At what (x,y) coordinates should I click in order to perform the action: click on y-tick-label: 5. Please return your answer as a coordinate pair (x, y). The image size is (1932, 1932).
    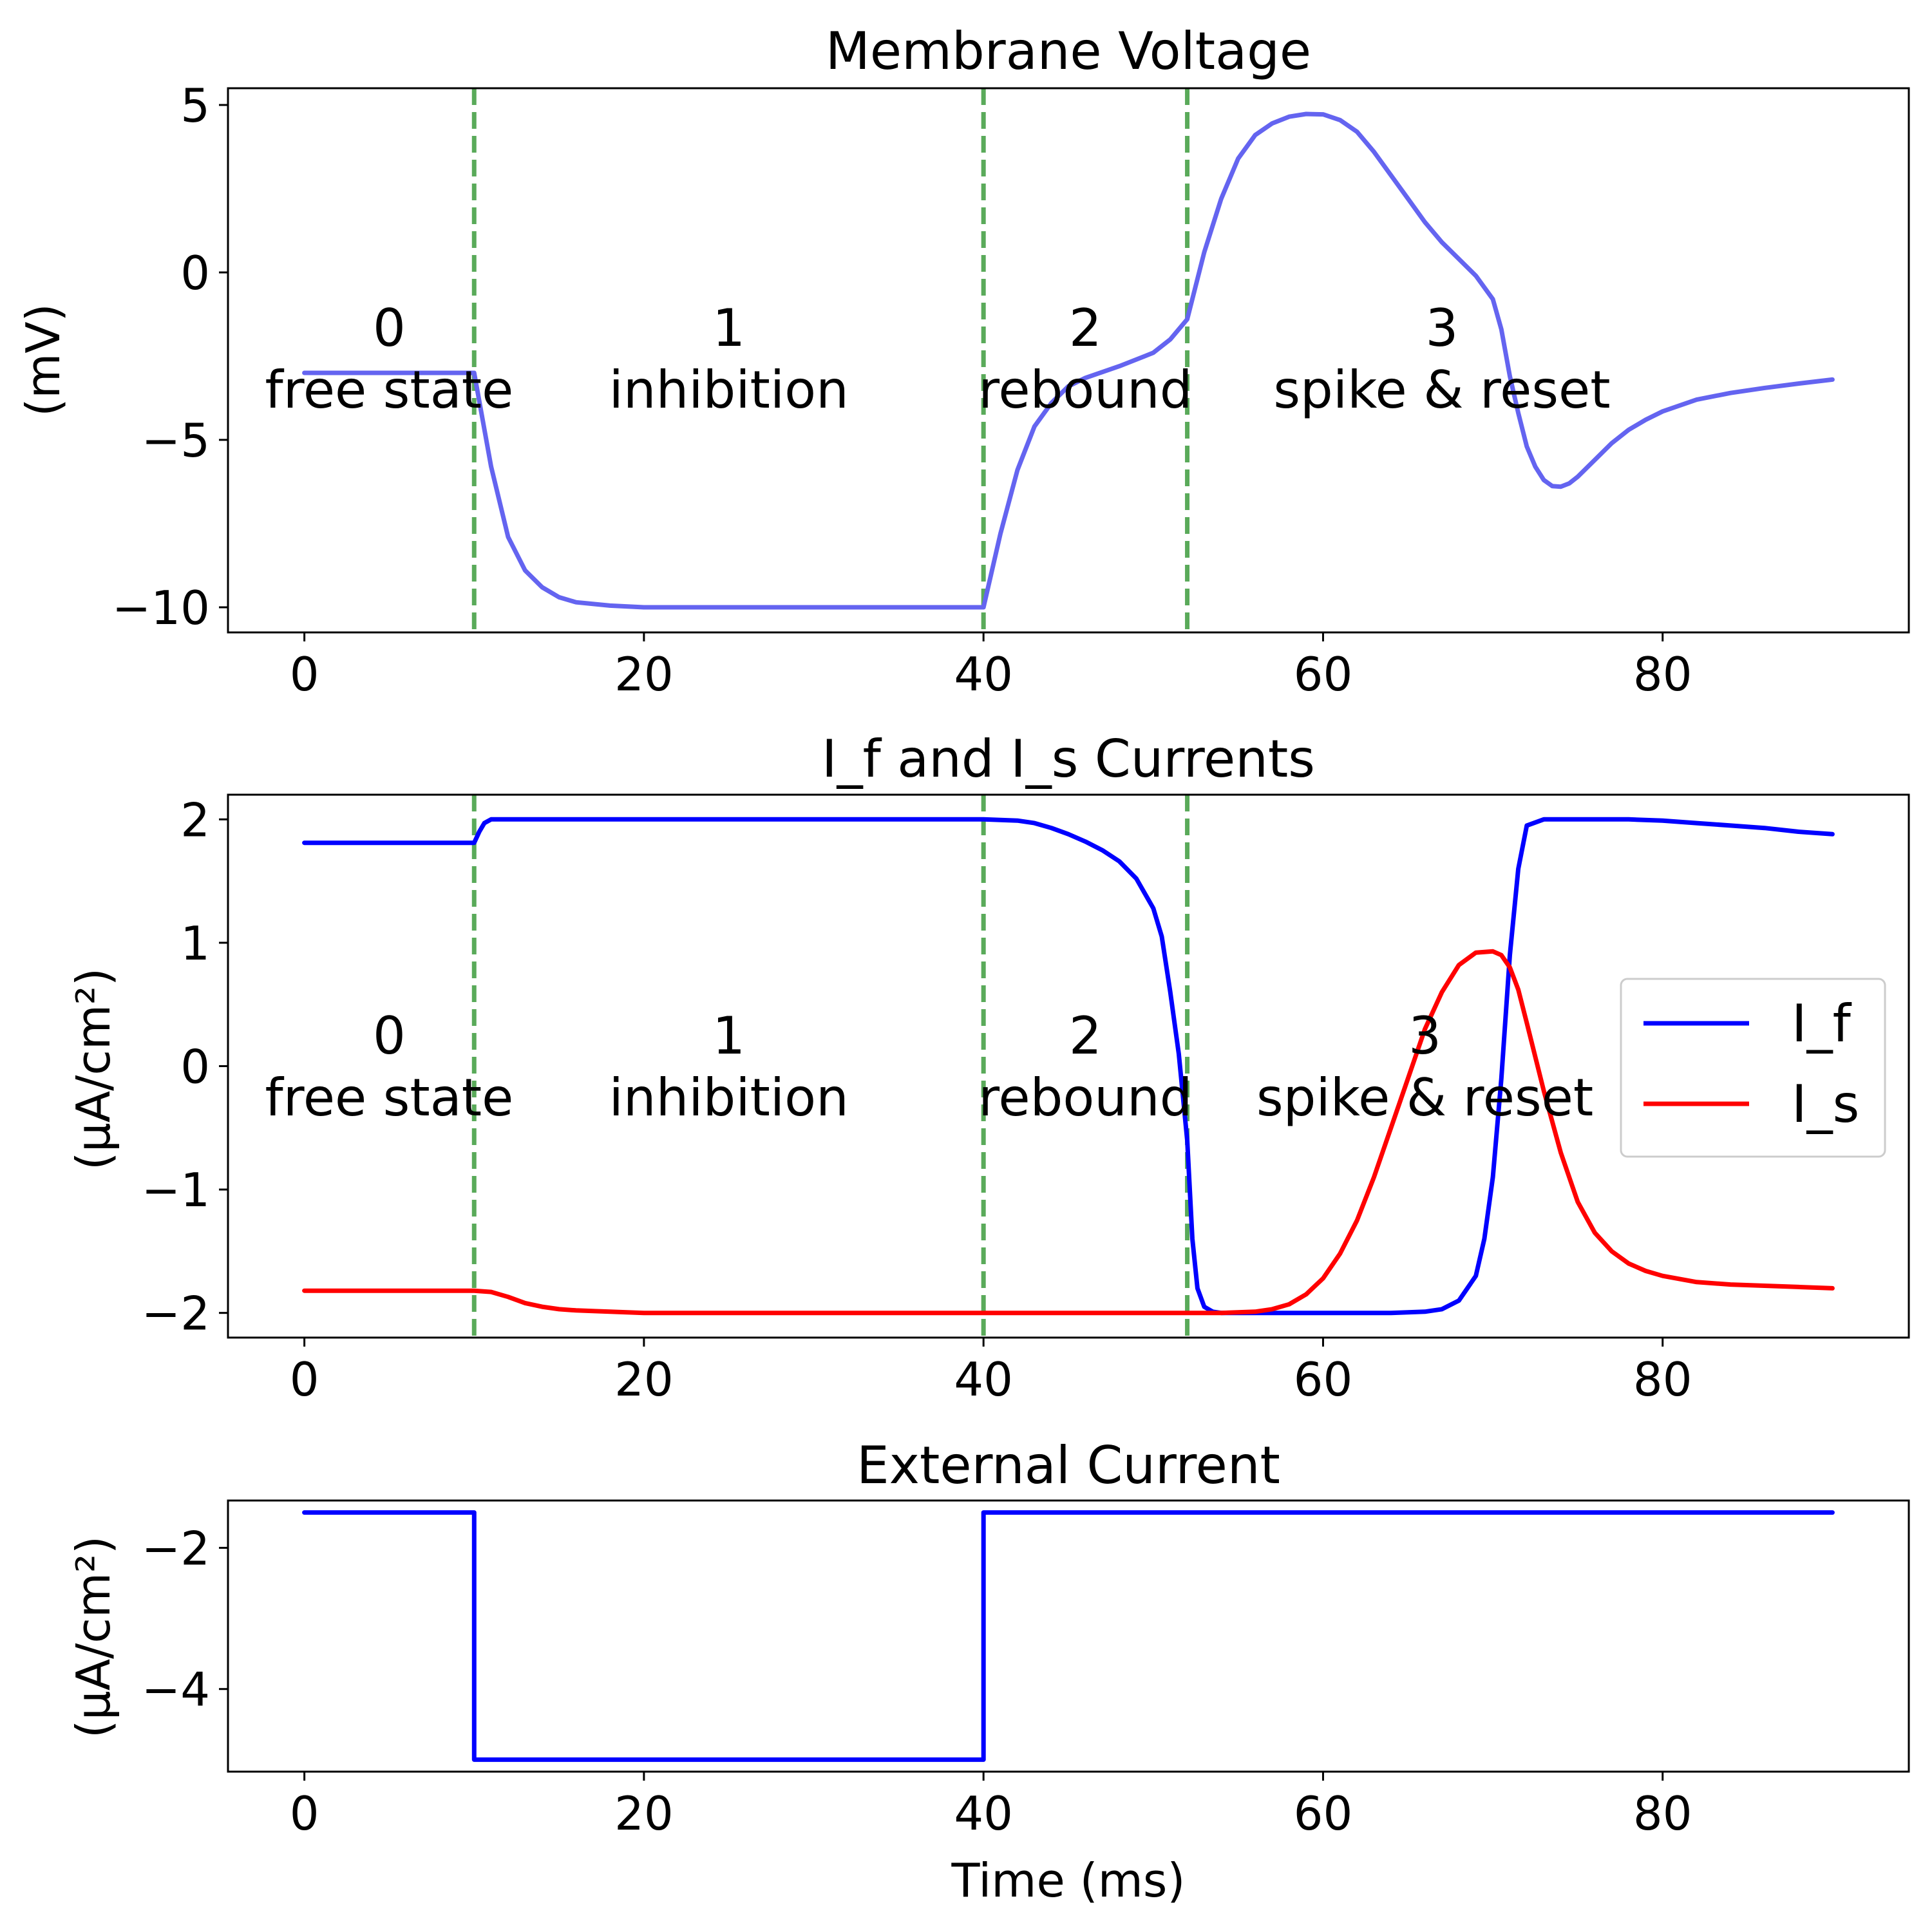
    Looking at the image, I should click on (195, 106).